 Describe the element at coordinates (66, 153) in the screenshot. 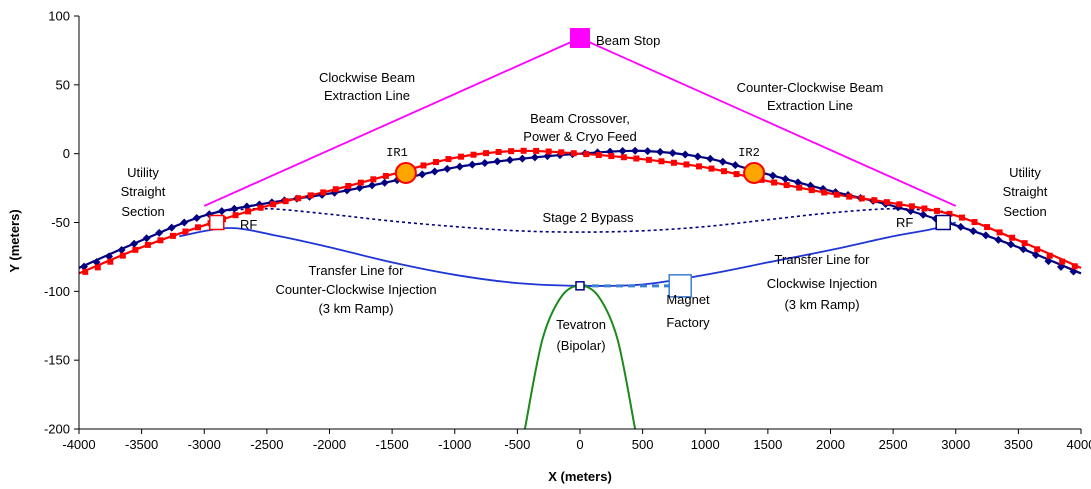

I see `y-tick-label: 0` at that location.